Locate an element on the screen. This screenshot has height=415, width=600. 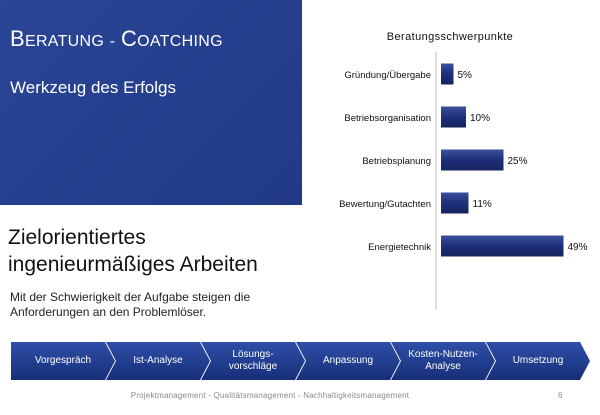
process-step: Lösungs- vorschläge is located at coordinates (253, 361).